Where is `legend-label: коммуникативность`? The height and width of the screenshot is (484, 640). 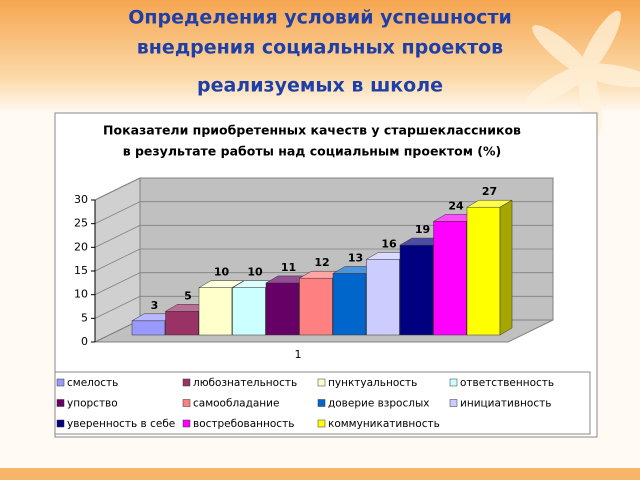
legend-label: коммуникативность is located at coordinates (384, 424).